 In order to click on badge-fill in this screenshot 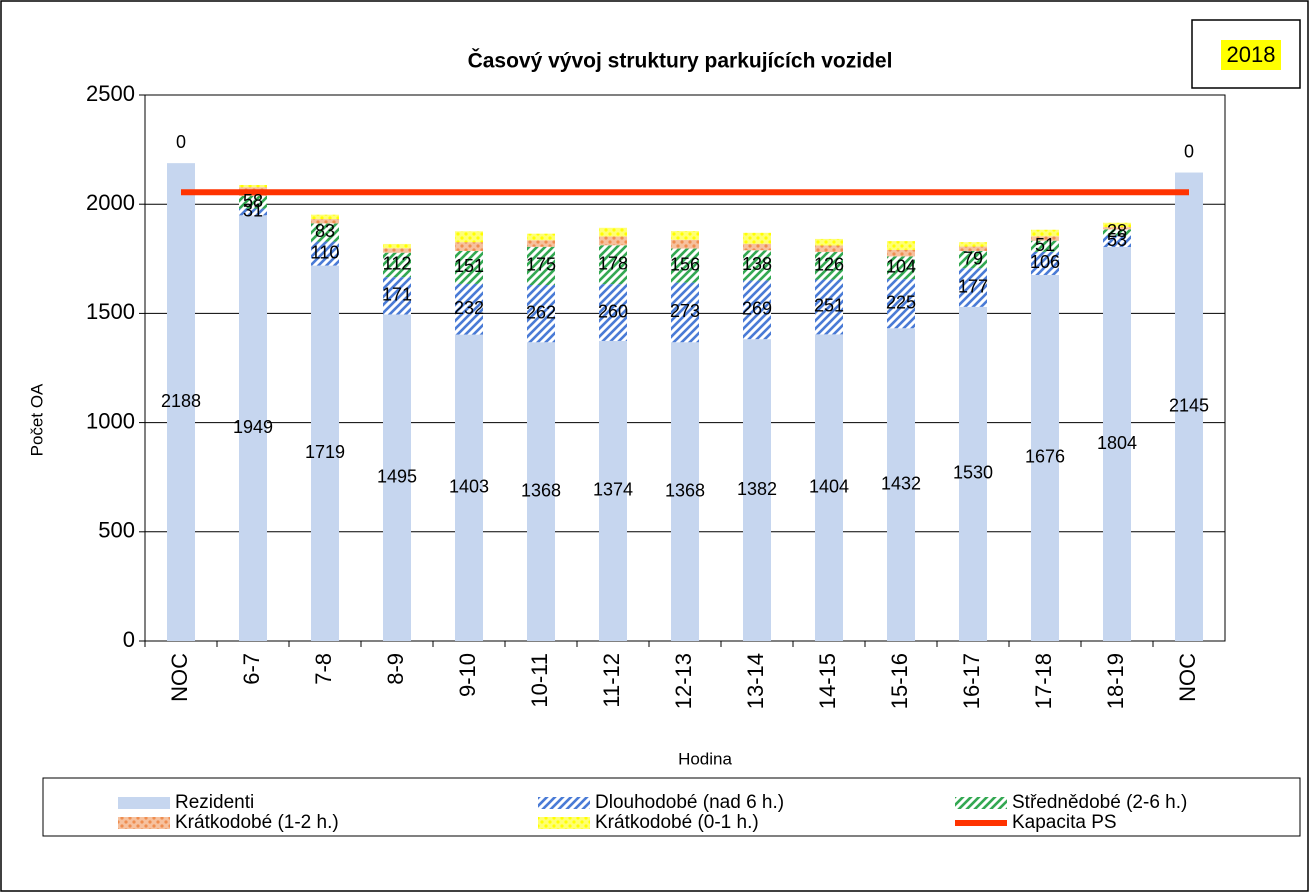, I will do `click(1251, 55)`.